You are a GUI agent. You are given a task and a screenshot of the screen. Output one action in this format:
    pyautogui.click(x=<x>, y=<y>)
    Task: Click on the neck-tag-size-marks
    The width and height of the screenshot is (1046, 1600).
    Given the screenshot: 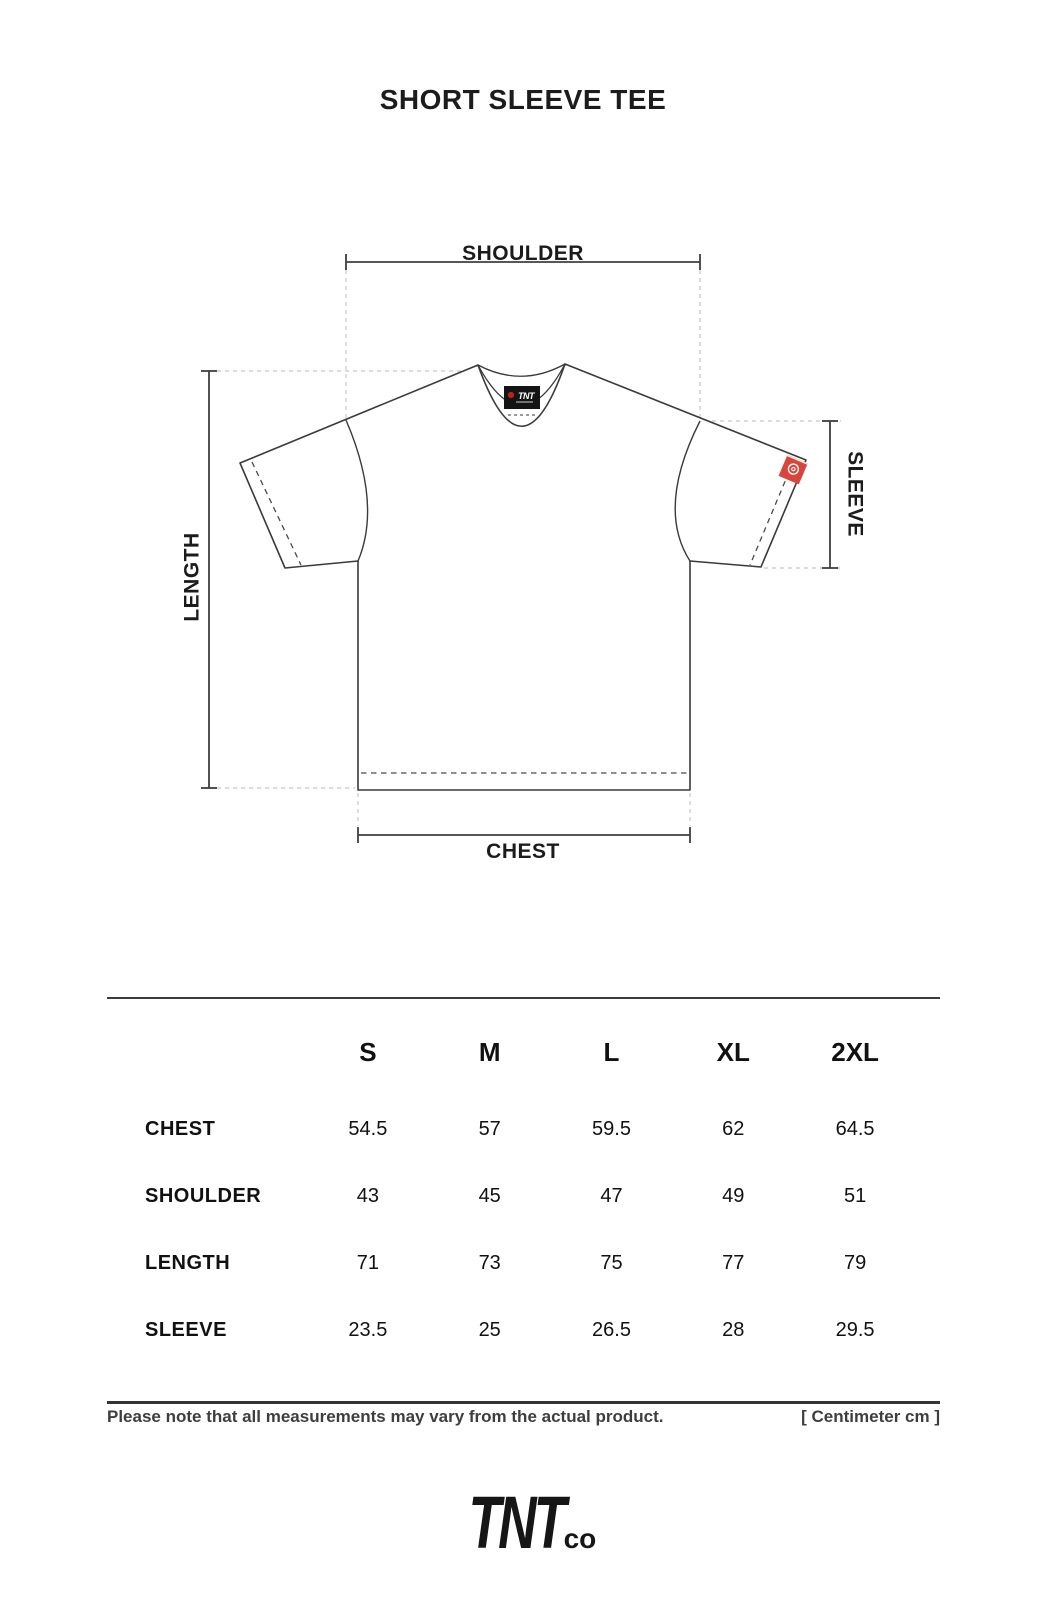 What is the action you would take?
    pyautogui.click(x=521, y=415)
    